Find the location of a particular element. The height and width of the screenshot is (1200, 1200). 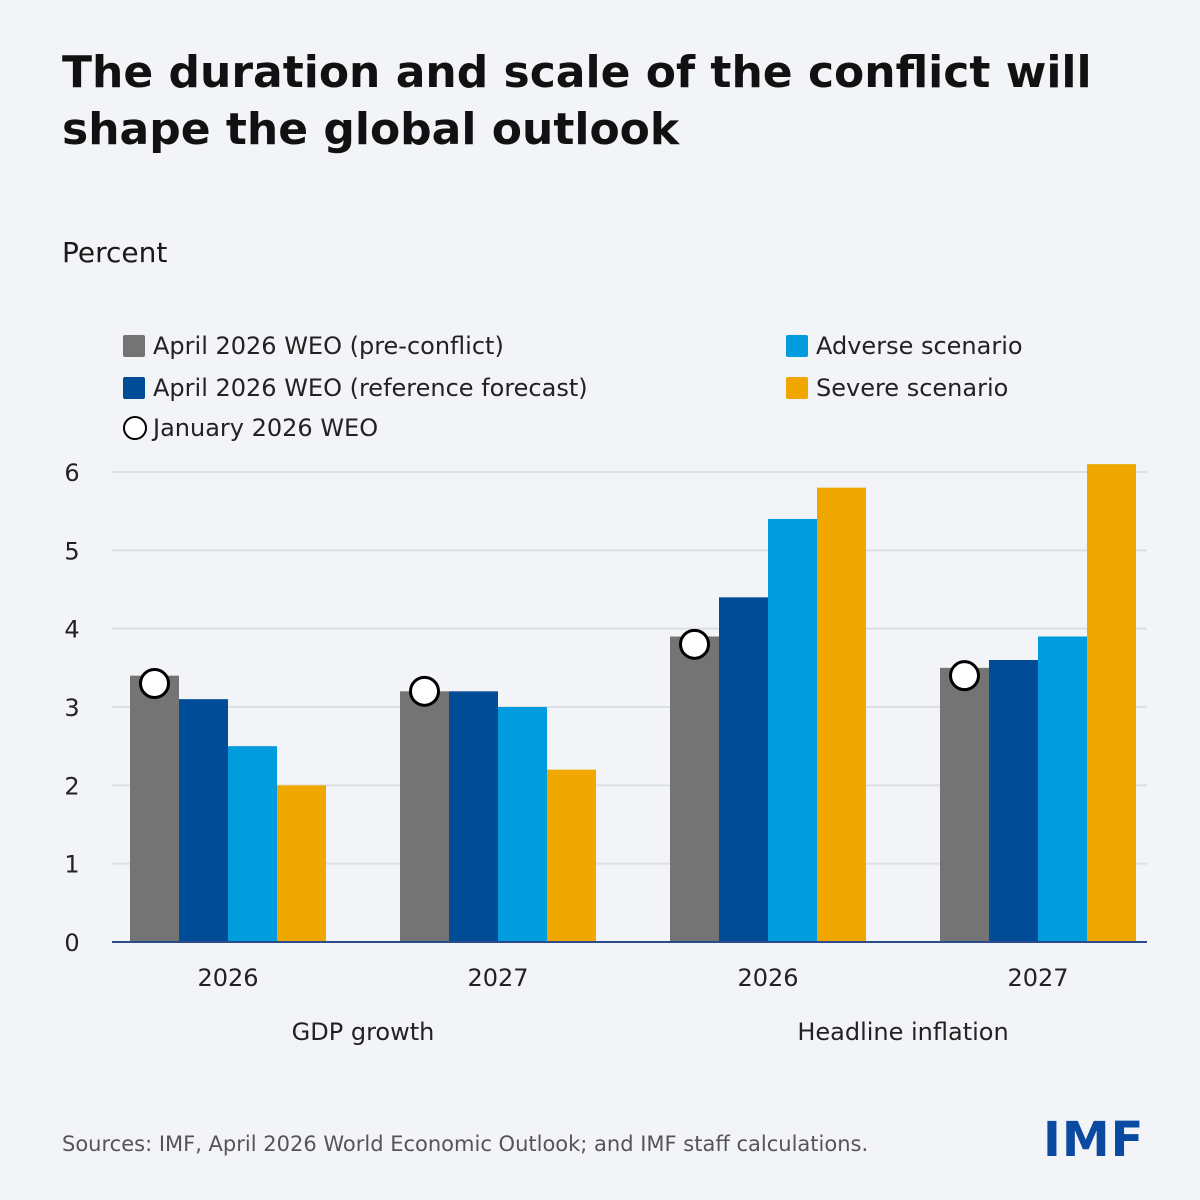

category-group-label: Headline inflation is located at coordinates (902, 1032).